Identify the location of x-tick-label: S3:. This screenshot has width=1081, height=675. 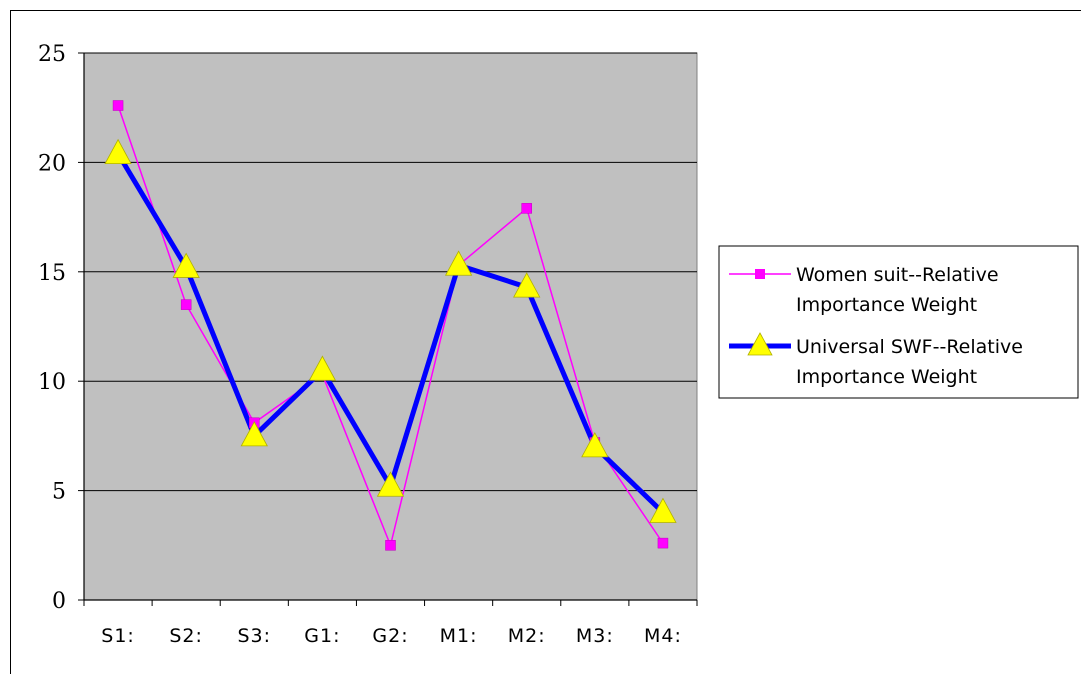
(254, 636).